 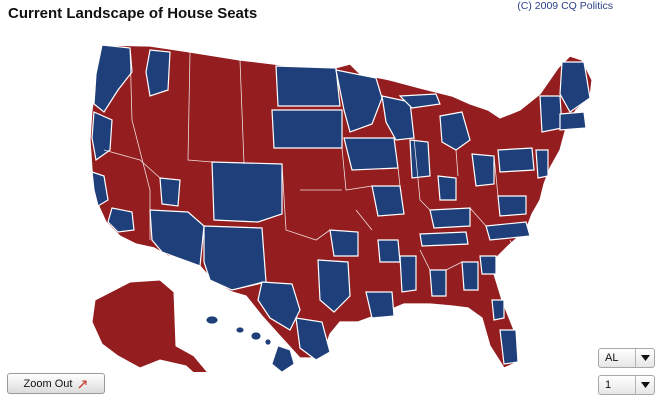 I want to click on district-alabama, so click(x=438, y=283).